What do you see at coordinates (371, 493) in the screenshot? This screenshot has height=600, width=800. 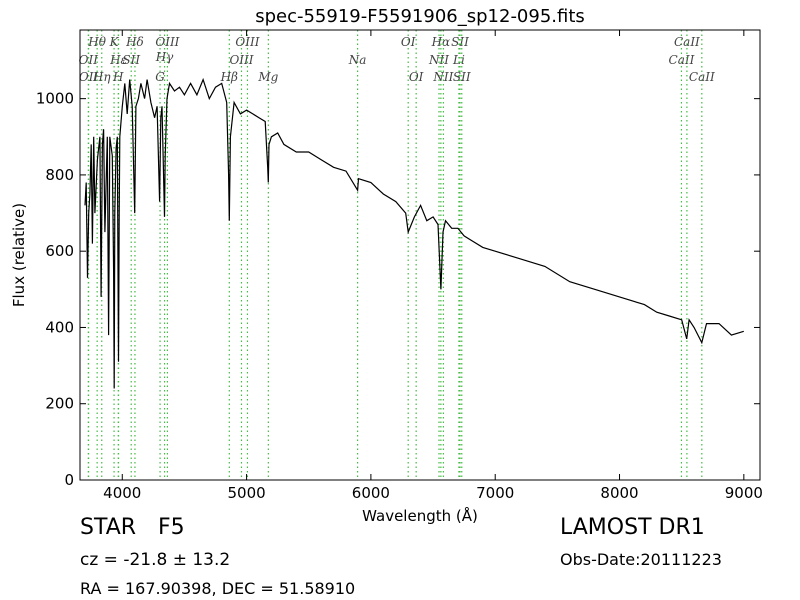 I see `x-tick-label: 6000` at bounding box center [371, 493].